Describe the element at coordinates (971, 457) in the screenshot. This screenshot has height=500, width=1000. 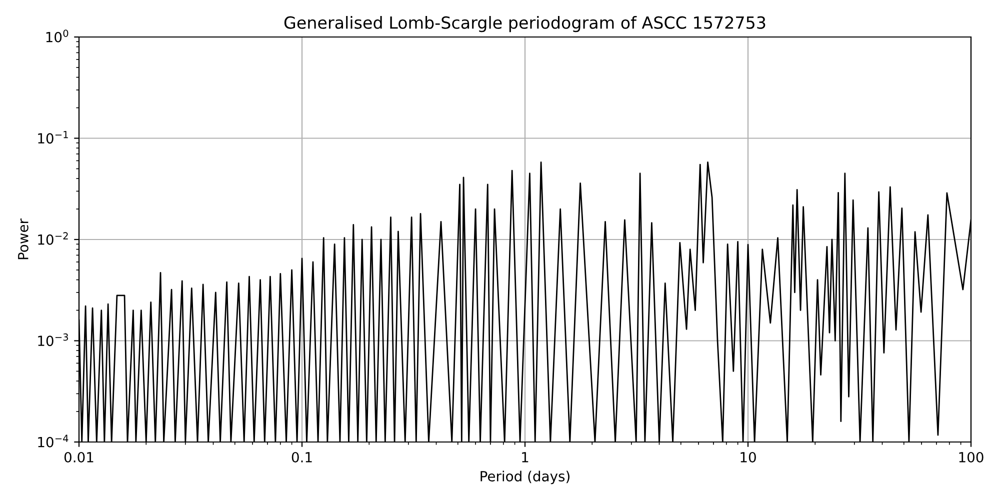
I see `x-tick-label: 100` at that location.